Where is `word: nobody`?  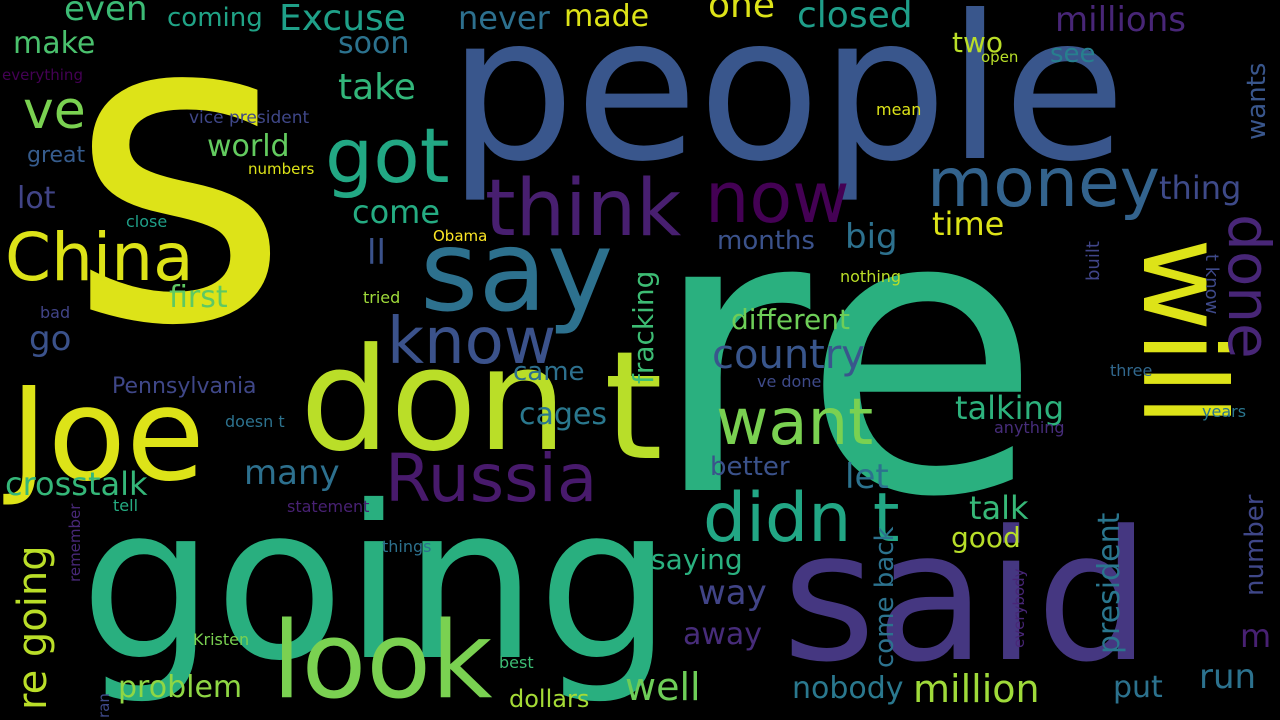
word: nobody is located at coordinates (848, 688).